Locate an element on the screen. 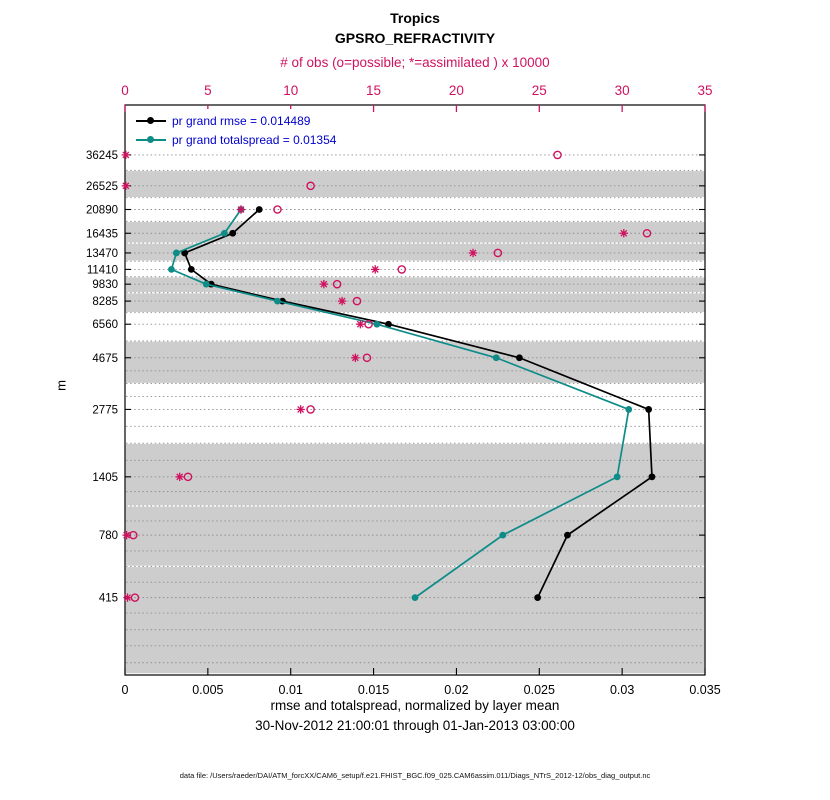 Image resolution: width=830 pixels, height=800 pixels. region-title: Tropics is located at coordinates (415, 18).